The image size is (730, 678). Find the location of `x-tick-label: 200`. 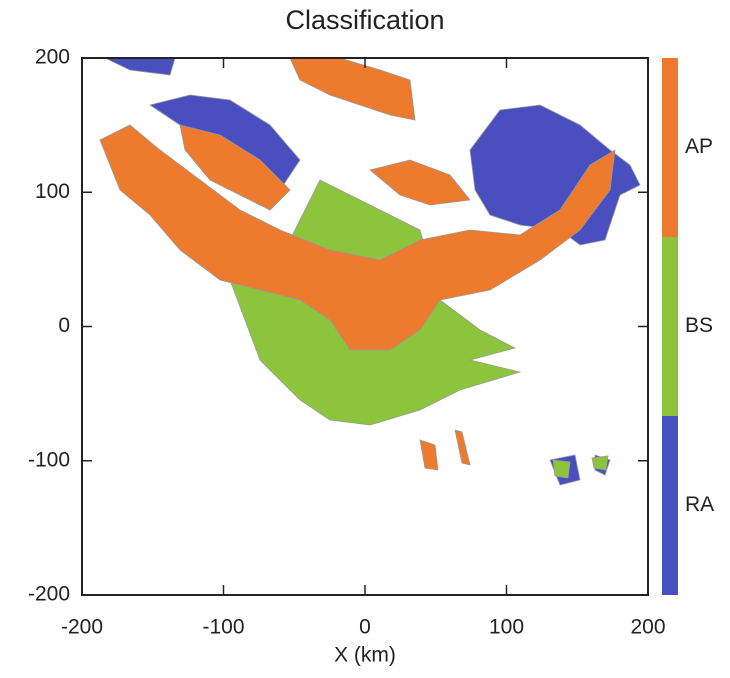

x-tick-label: 200 is located at coordinates (647, 627).